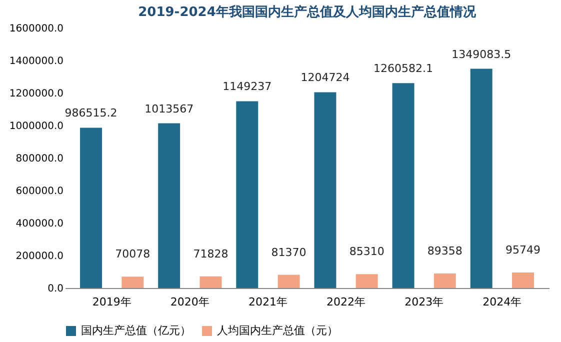 This screenshot has width=561, height=342. Describe the element at coordinates (210, 253) in the screenshot. I see `data-label: 71828` at that location.